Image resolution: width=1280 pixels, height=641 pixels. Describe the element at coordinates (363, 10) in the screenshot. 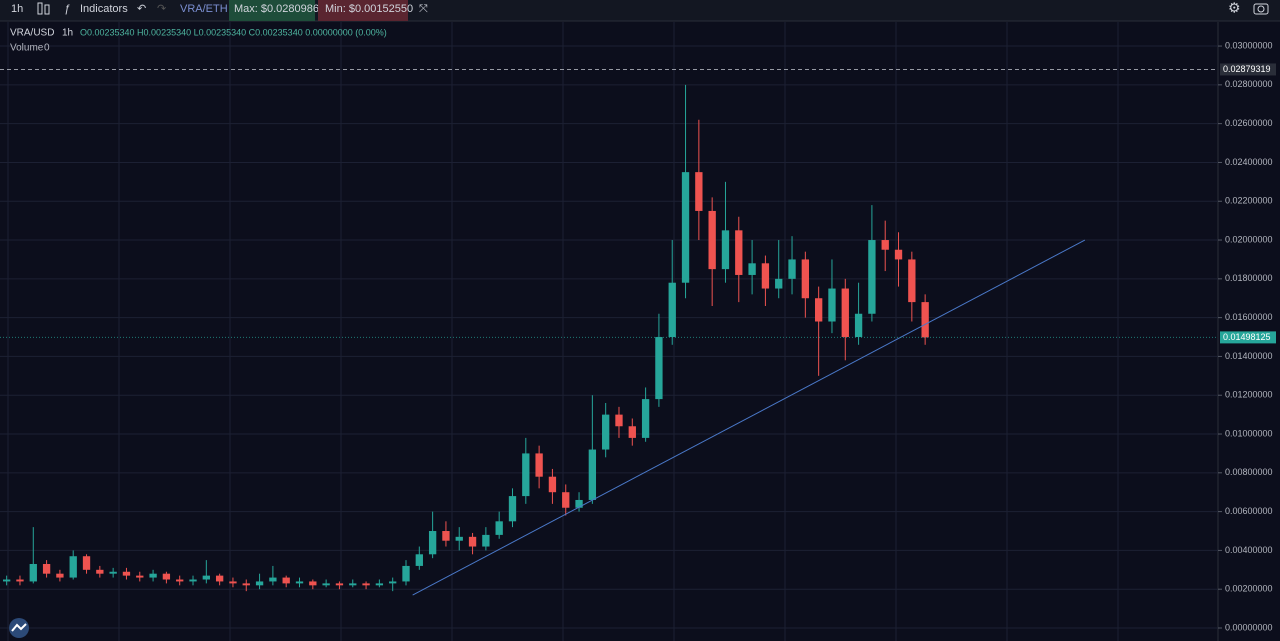

I see `min-badge` at that location.